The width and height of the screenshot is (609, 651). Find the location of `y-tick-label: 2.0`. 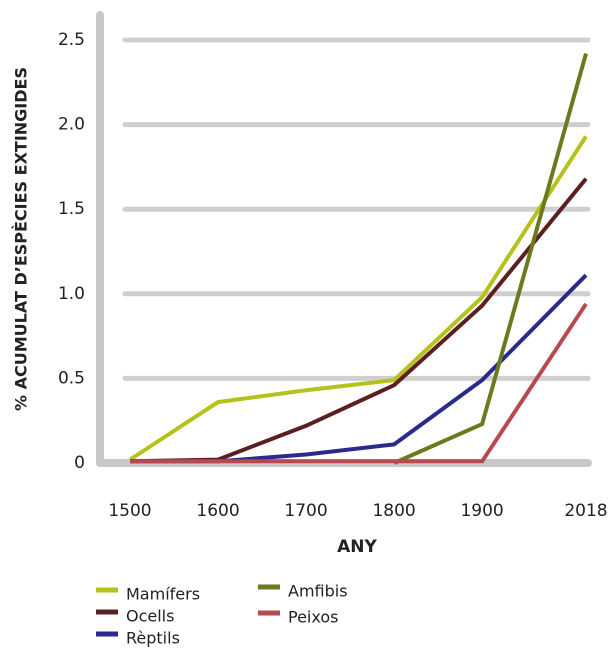

y-tick-label: 2.0 is located at coordinates (71, 125).